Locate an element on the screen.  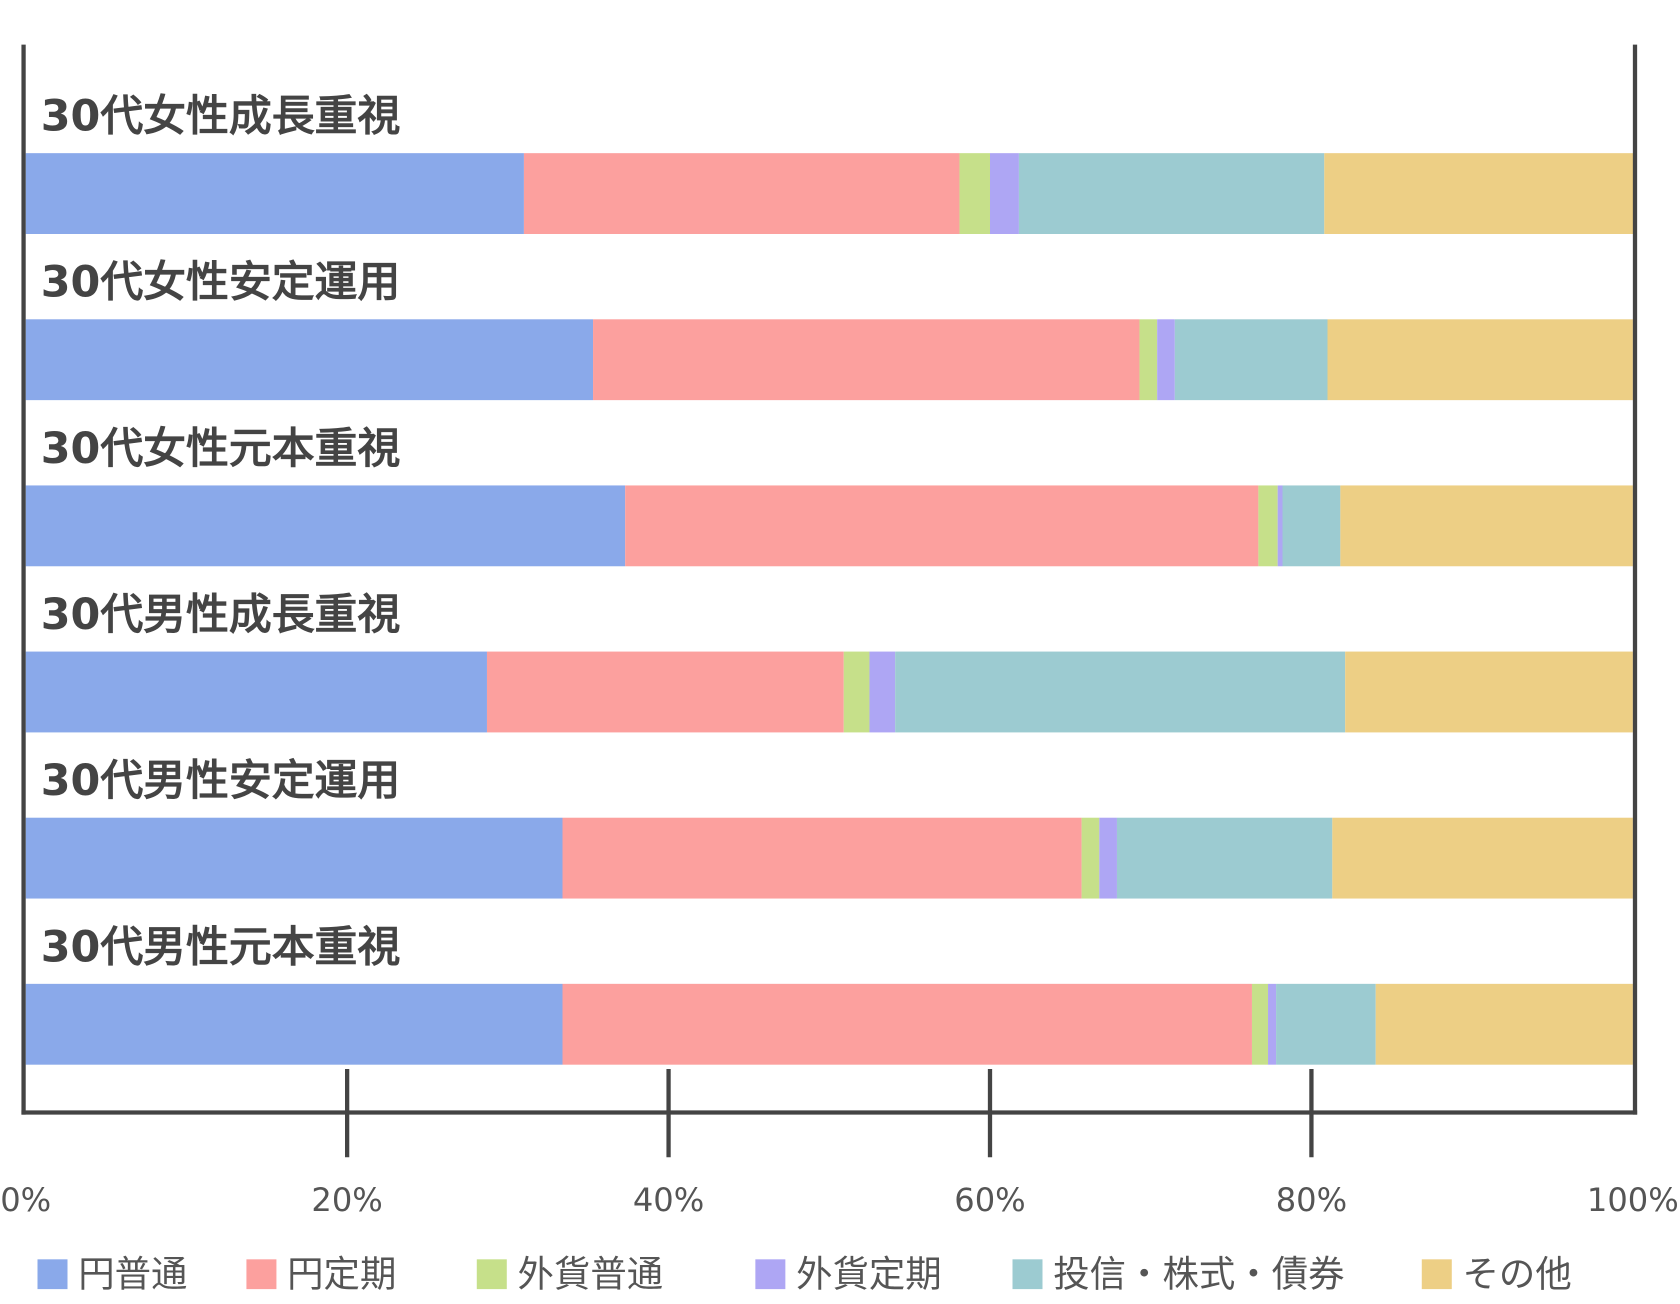
legend-label: 外貨定期 is located at coordinates (869, 1273).